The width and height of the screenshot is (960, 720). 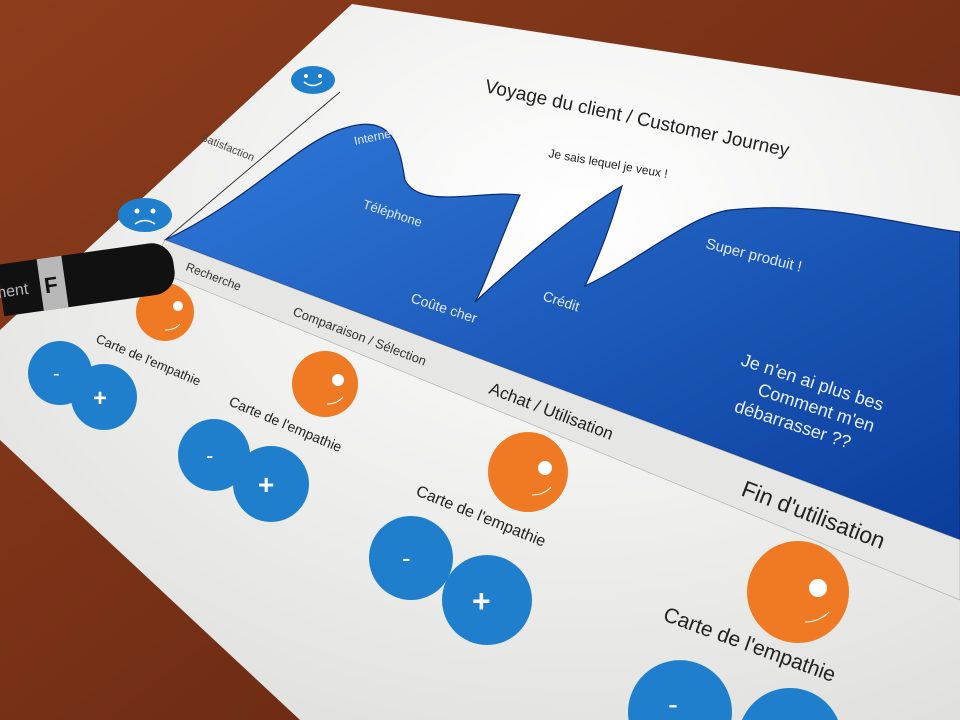 I want to click on y-axis, so click(x=252, y=166).